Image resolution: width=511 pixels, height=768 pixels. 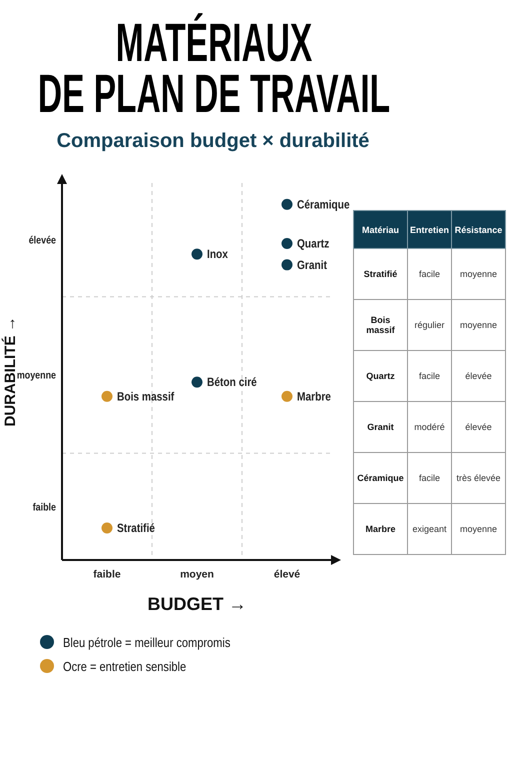 What do you see at coordinates (323, 205) in the screenshot?
I see `annotation: Céramique` at bounding box center [323, 205].